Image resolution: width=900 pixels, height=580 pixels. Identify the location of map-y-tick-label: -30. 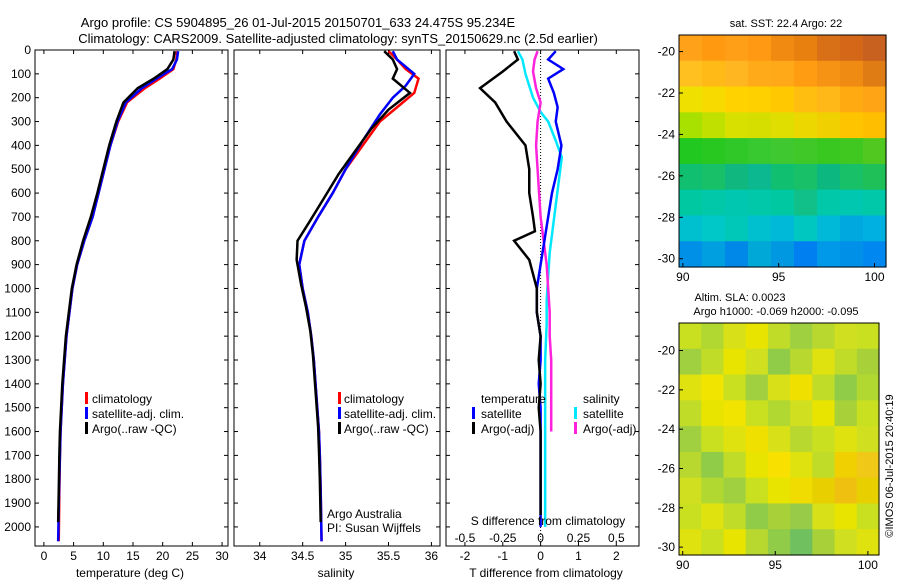
(667, 547).